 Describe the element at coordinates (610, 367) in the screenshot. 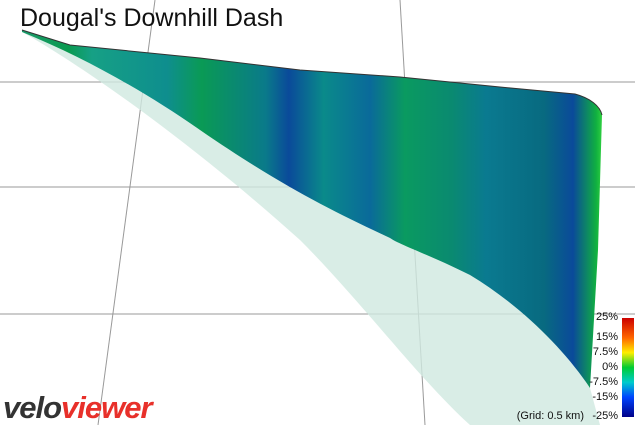

I see `scale-label: 0%` at that location.